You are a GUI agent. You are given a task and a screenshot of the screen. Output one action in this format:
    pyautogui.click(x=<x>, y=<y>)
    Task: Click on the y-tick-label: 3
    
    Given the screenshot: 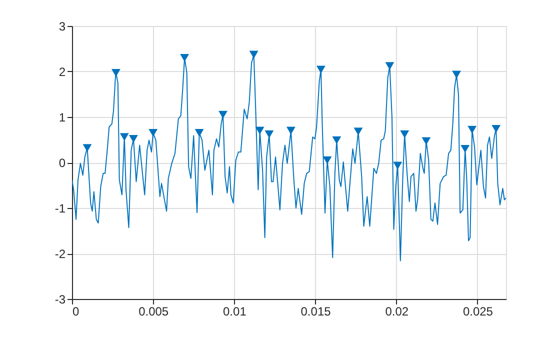 What is the action you would take?
    pyautogui.click(x=62, y=27)
    